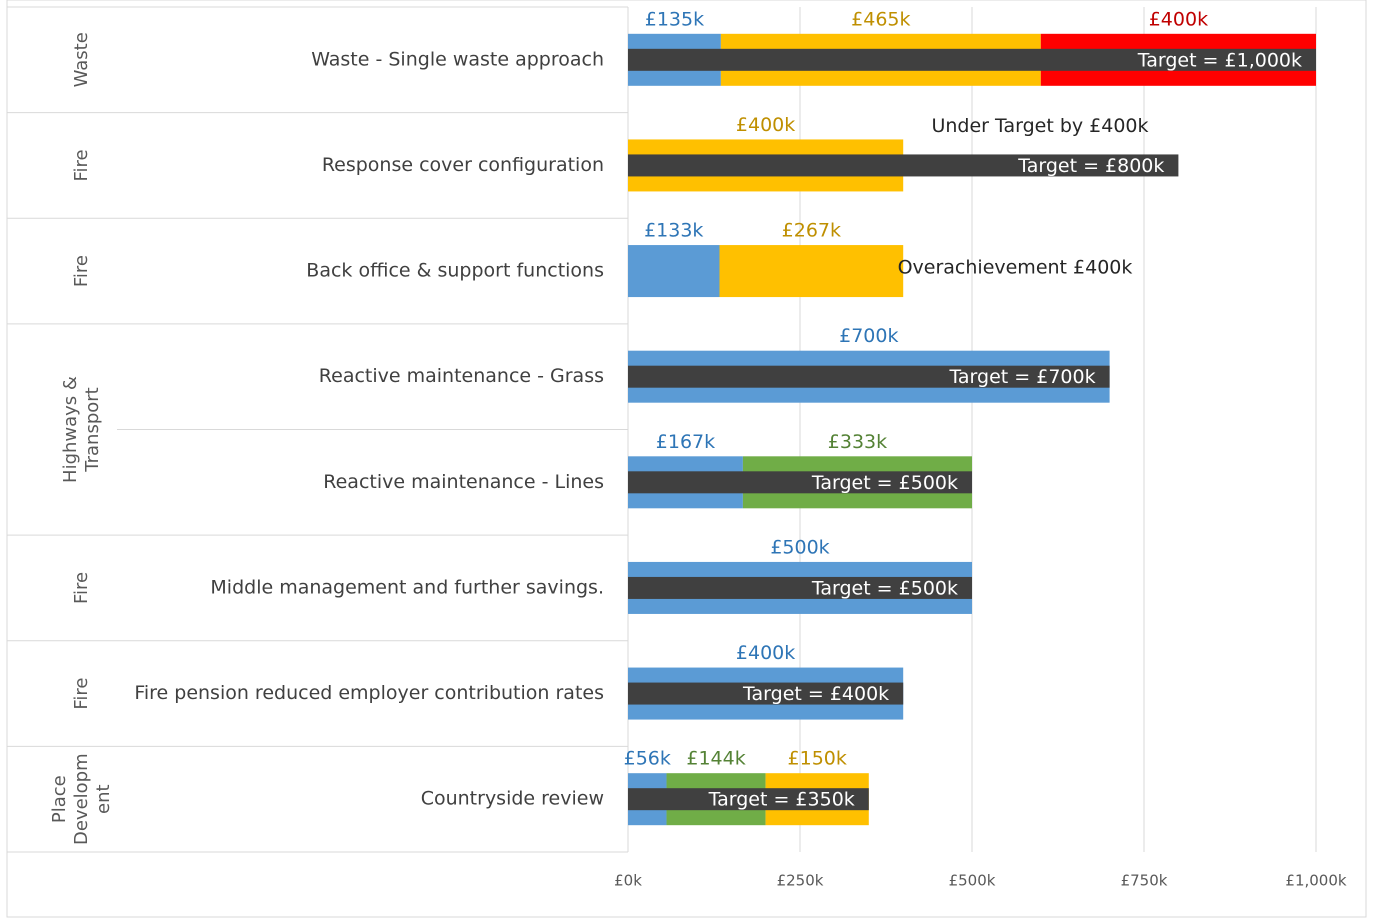 The height and width of the screenshot is (924, 1373). What do you see at coordinates (81, 799) in the screenshot?
I see `group-label: Developm` at bounding box center [81, 799].